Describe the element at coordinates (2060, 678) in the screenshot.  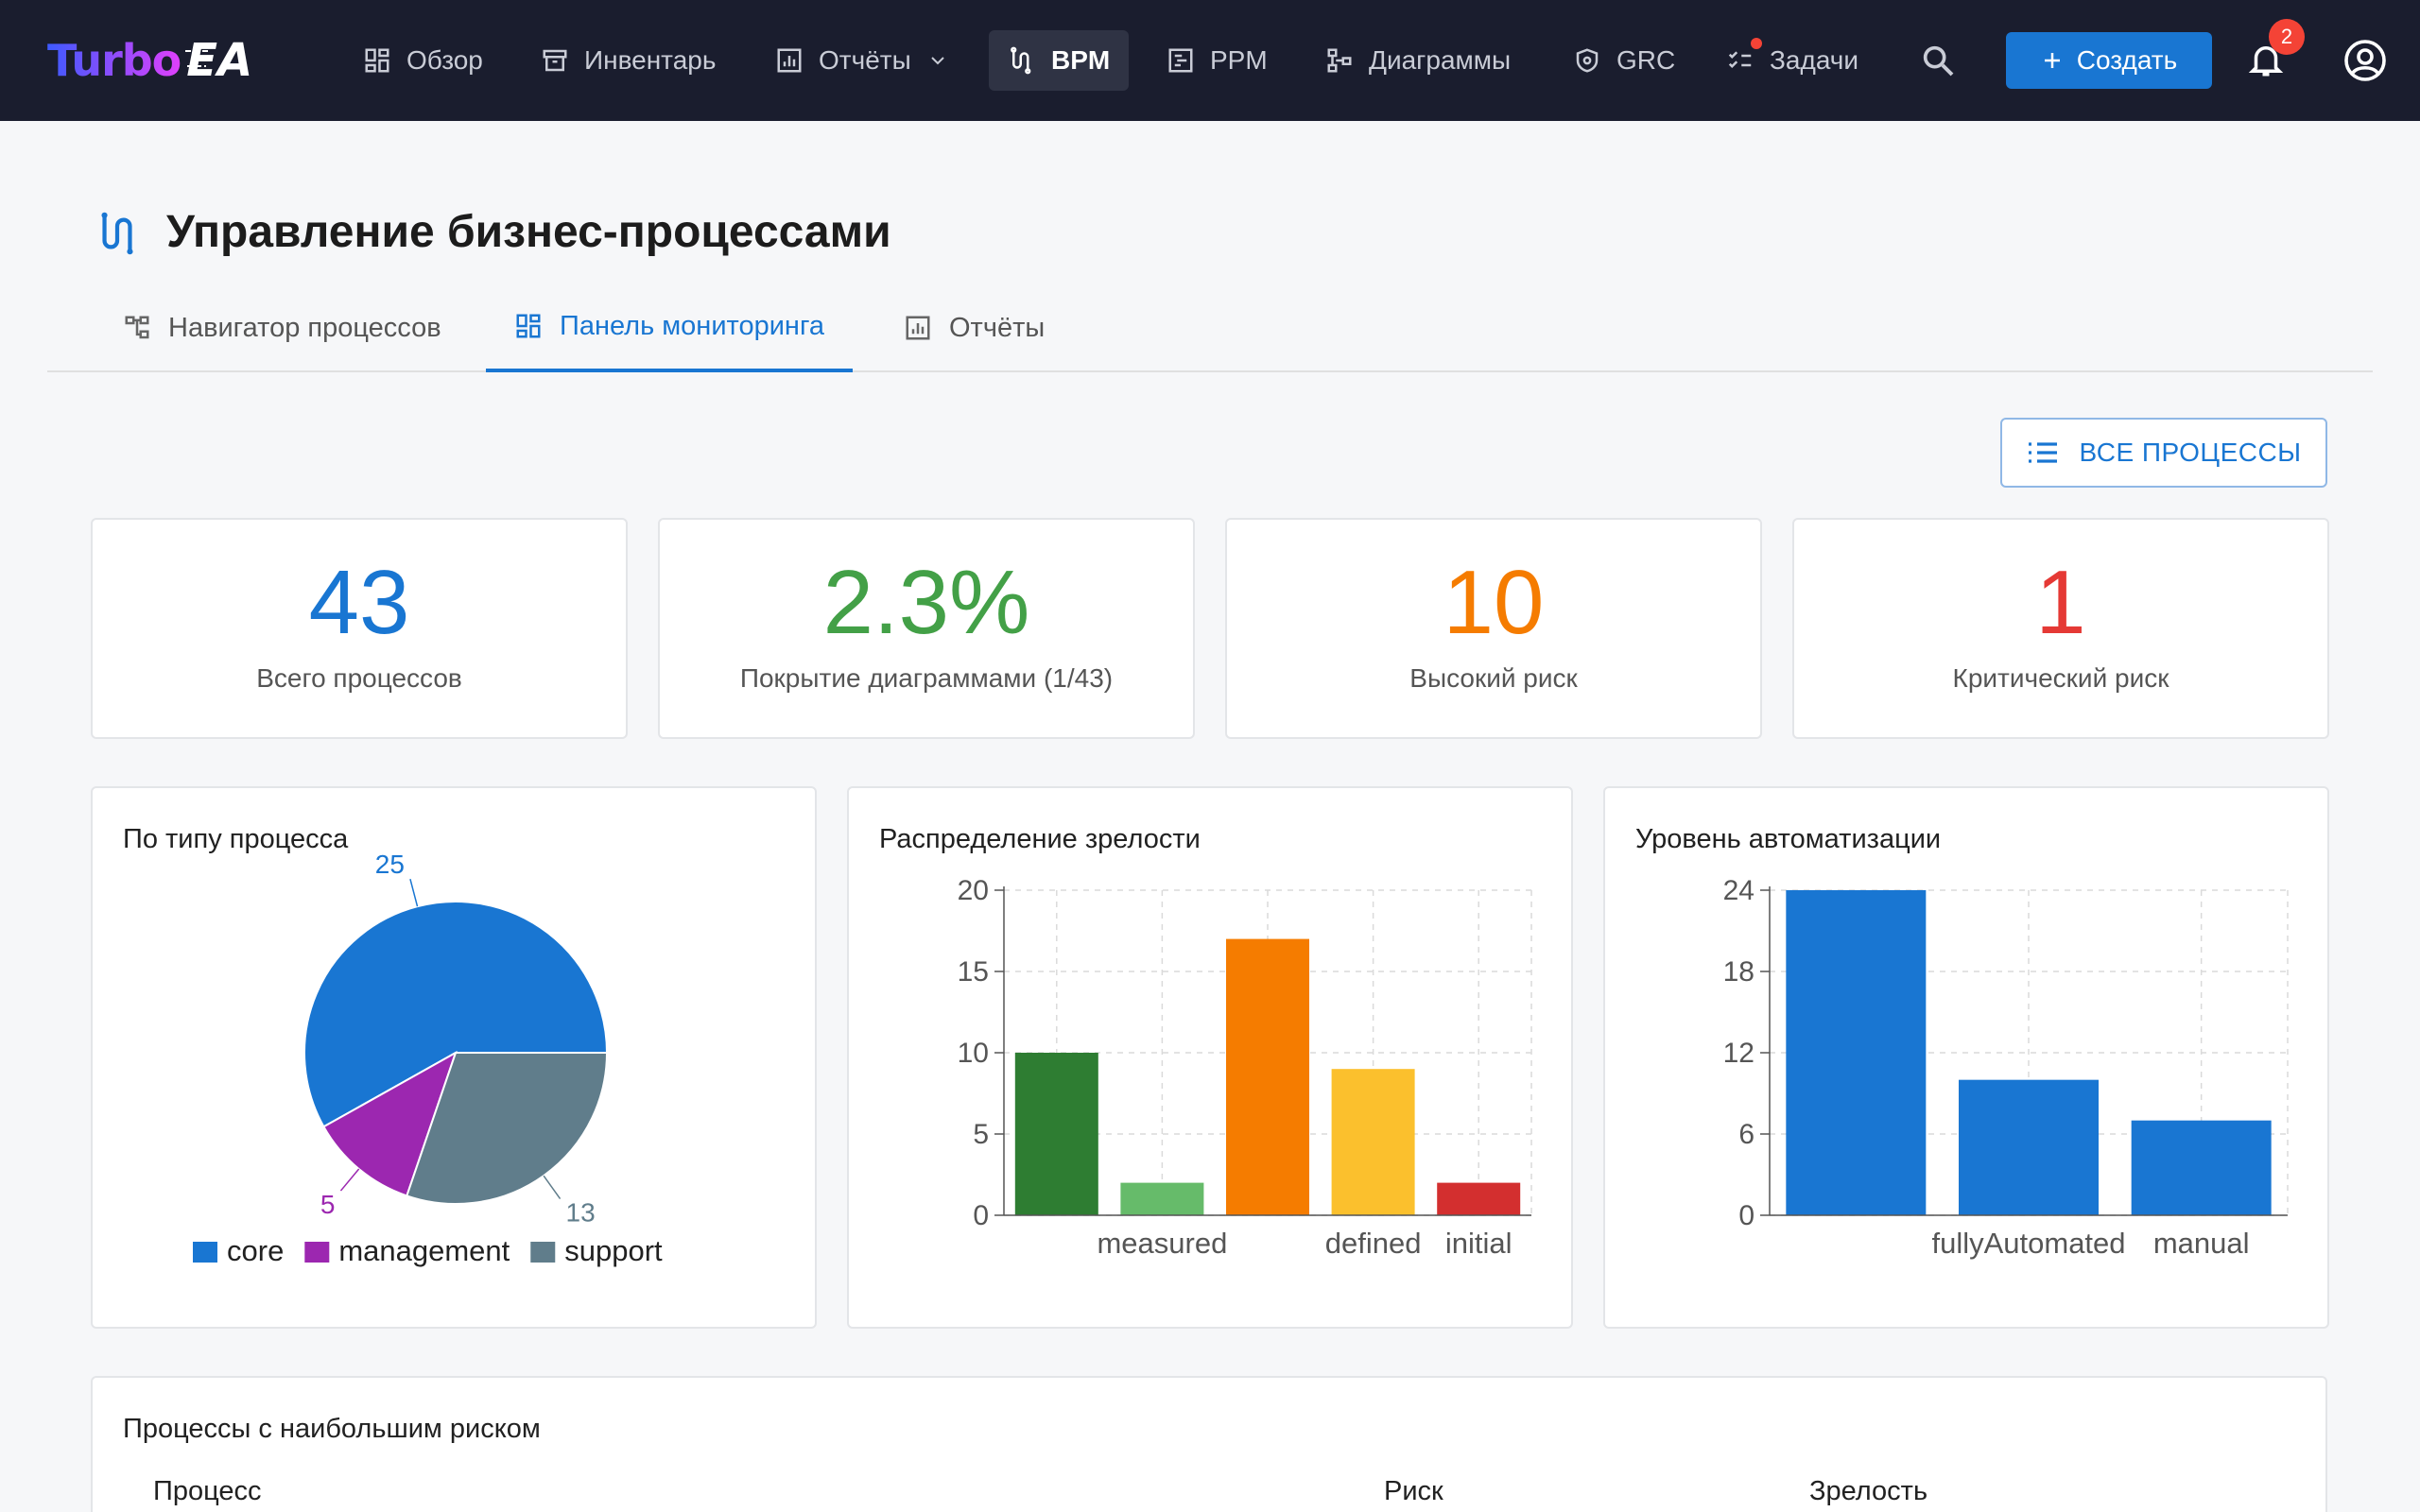
I see `kpi-label: Критический риск` at that location.